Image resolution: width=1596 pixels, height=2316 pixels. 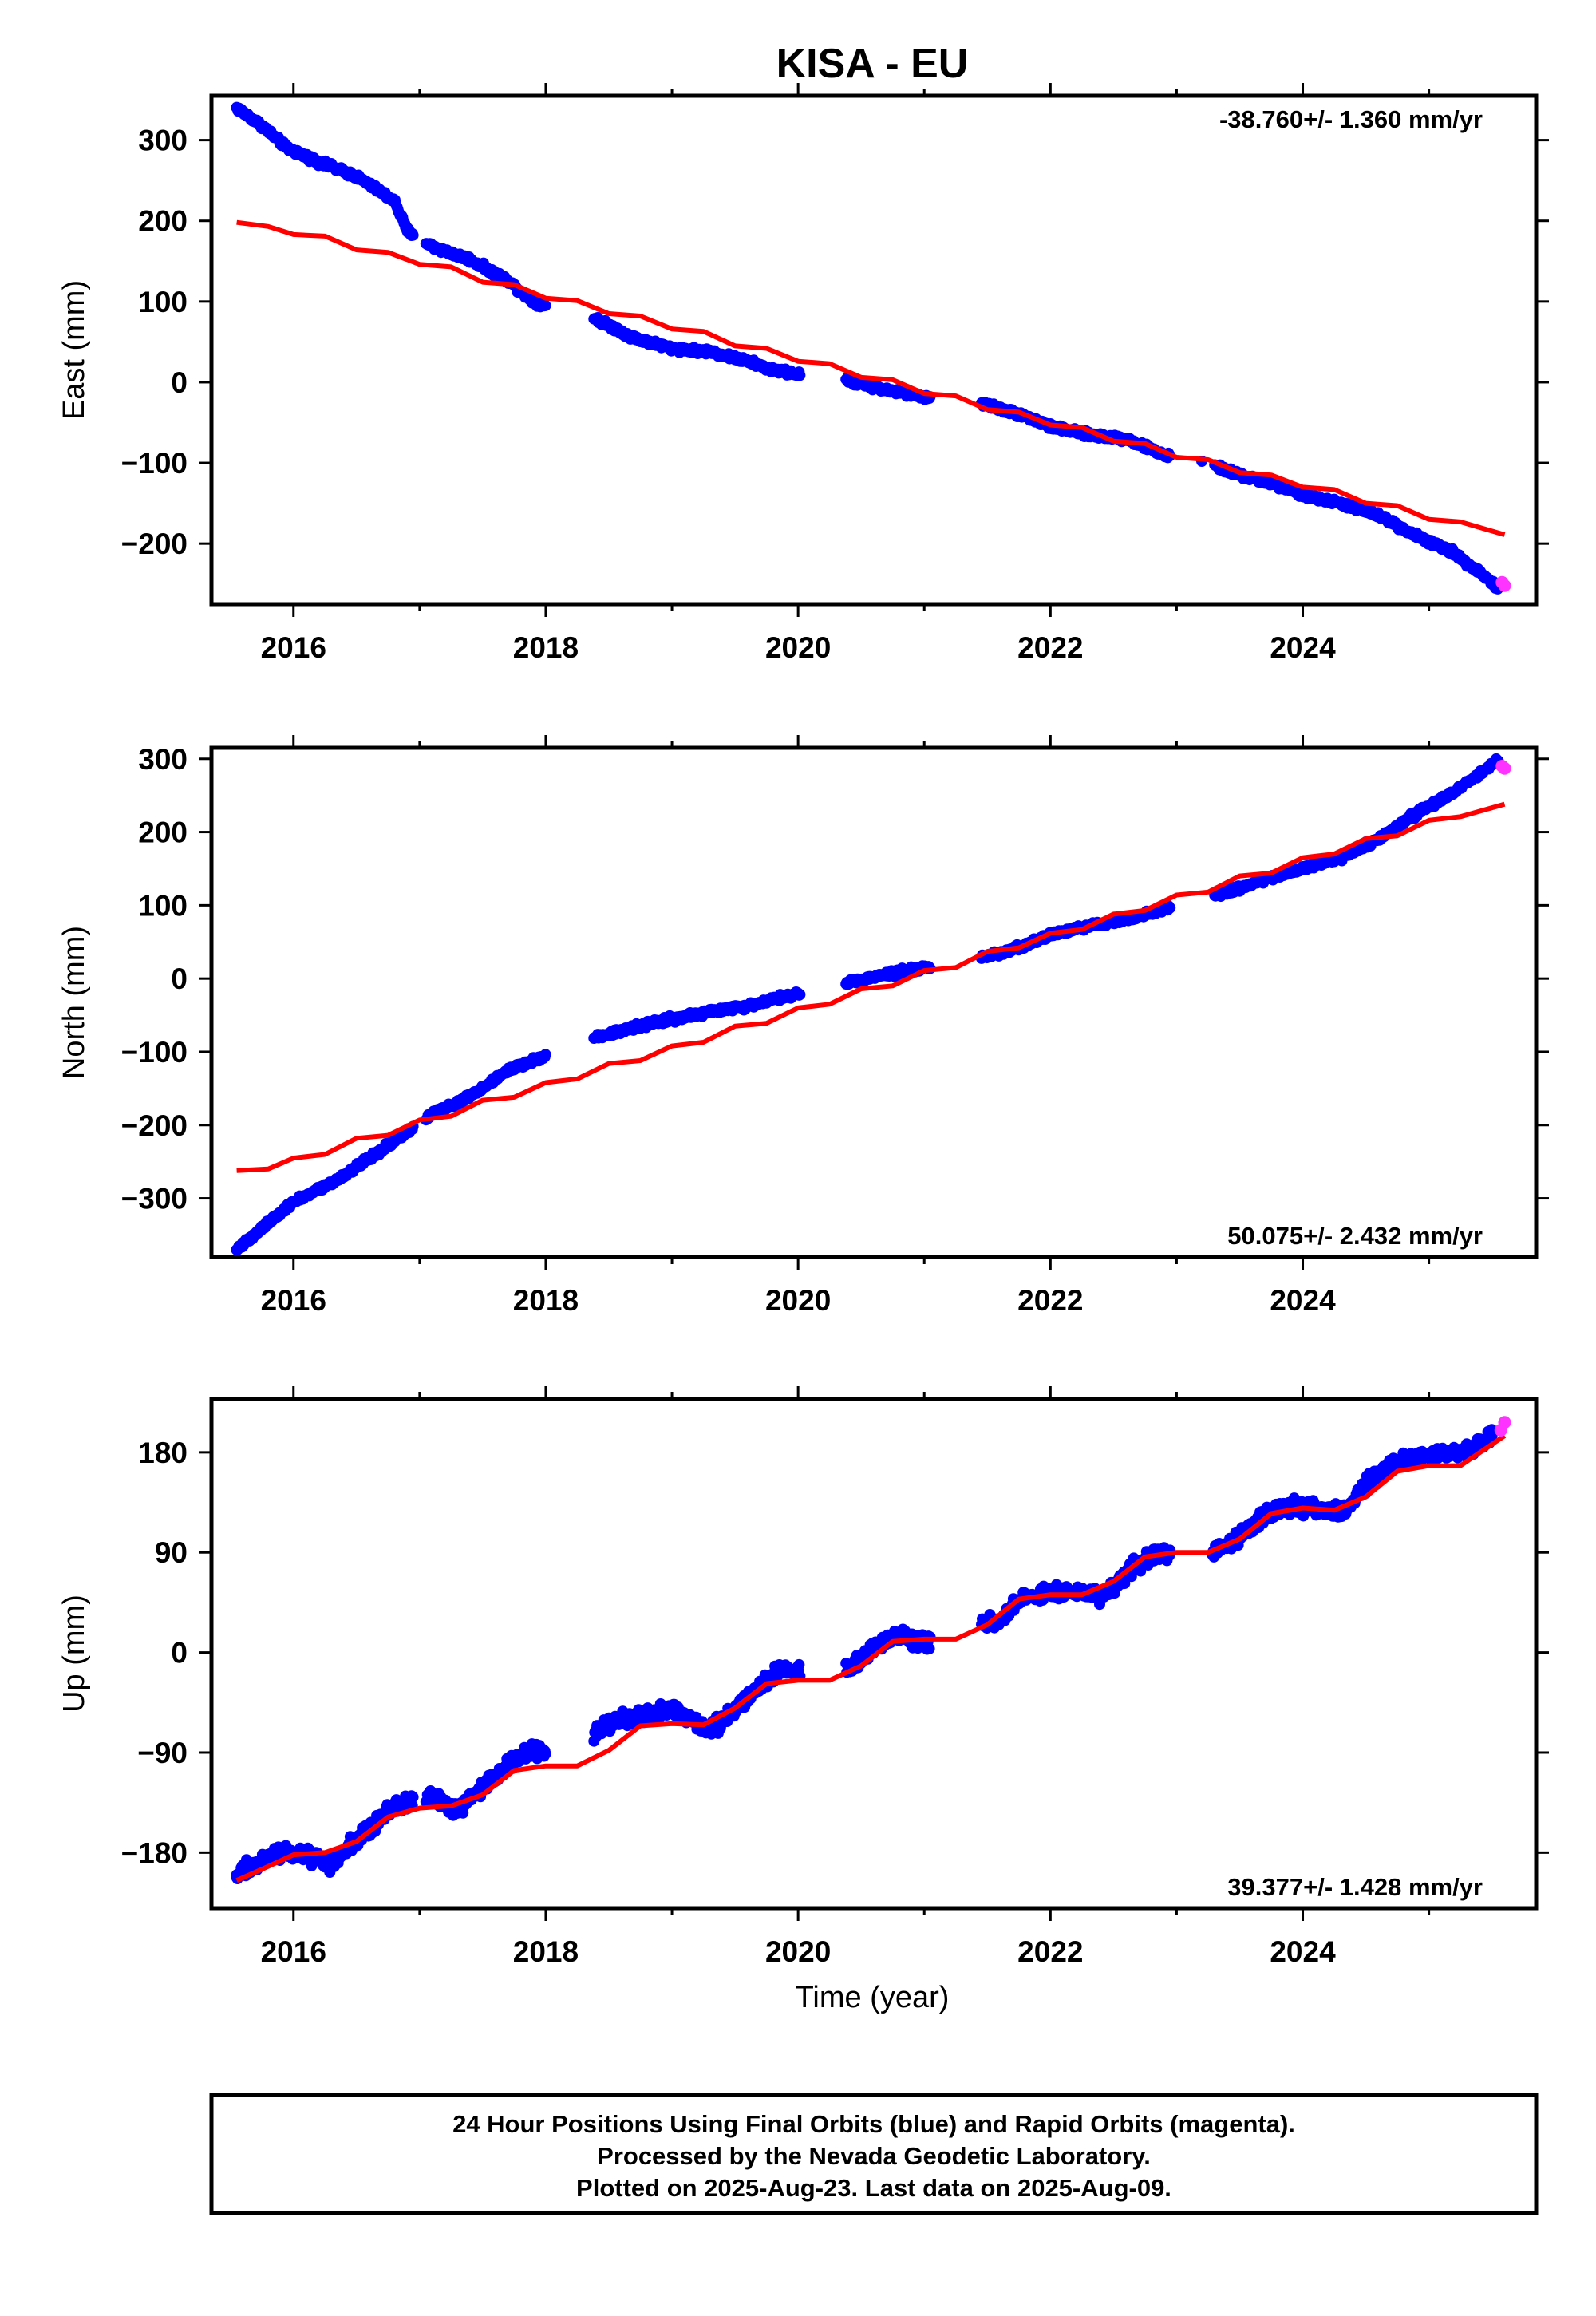 What do you see at coordinates (163, 1453) in the screenshot?
I see `y-tick-label: 180` at bounding box center [163, 1453].